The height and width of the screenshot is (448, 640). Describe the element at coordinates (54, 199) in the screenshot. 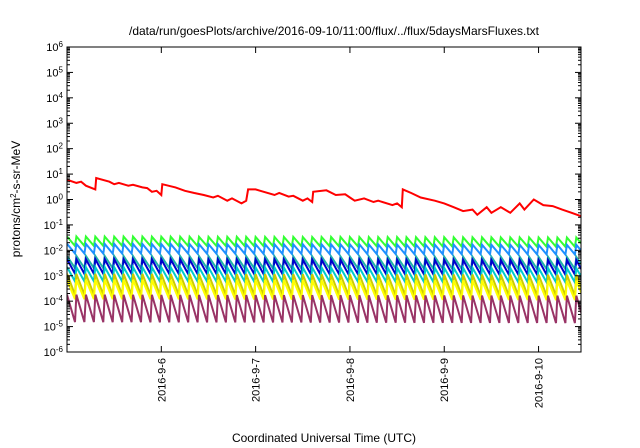

I see `y-tick-label: 10⁰` at that location.